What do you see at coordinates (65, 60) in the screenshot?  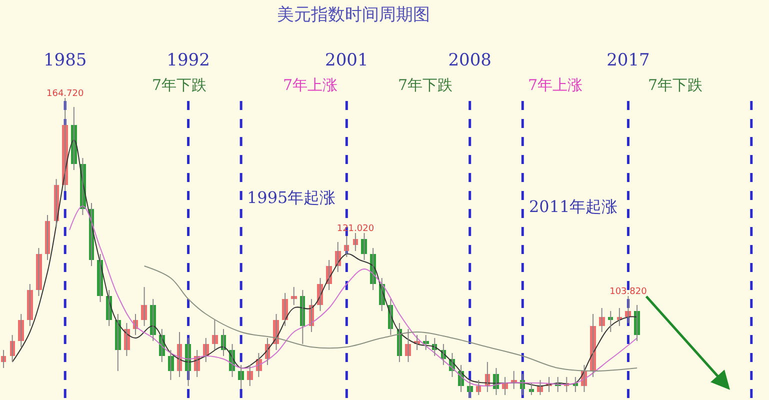 I see `x-tick-label: 1985` at bounding box center [65, 60].